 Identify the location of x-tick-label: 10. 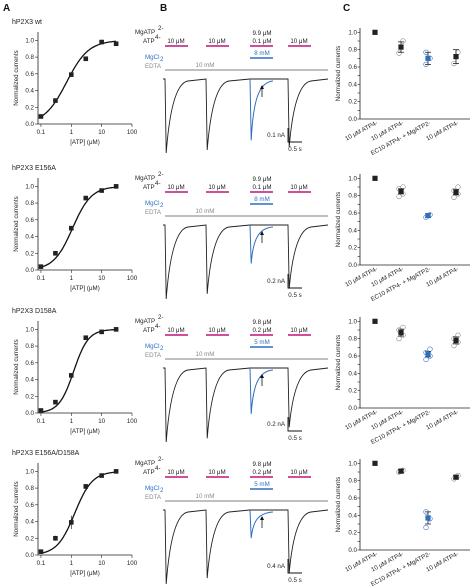
(101, 278).